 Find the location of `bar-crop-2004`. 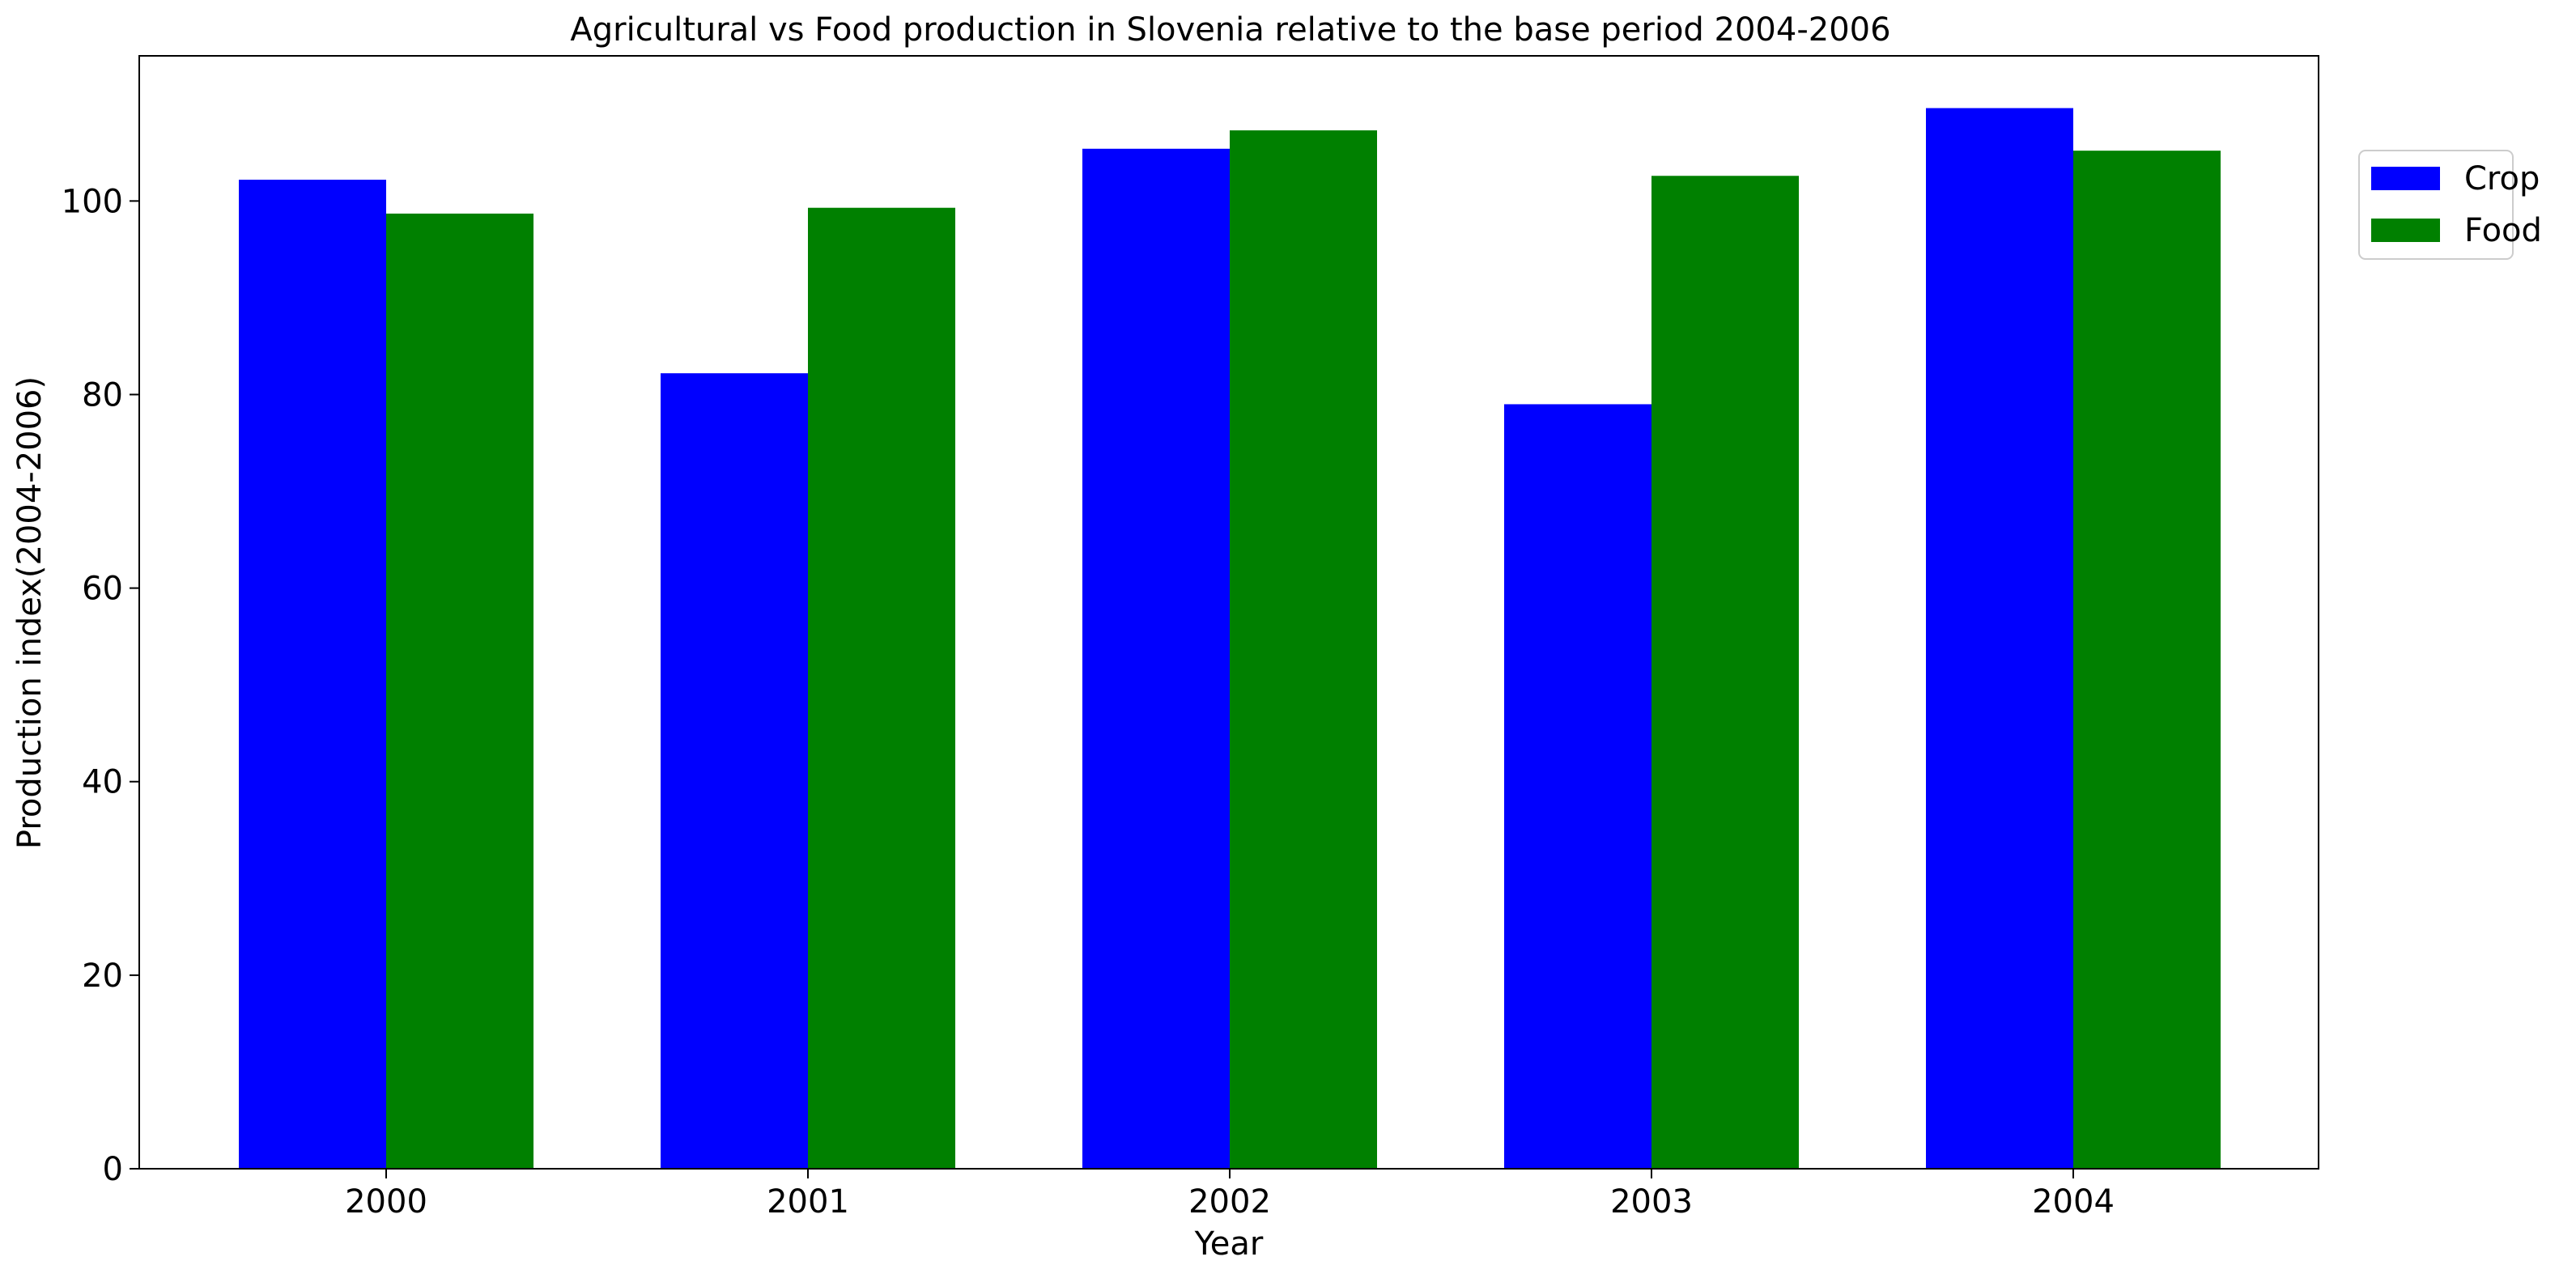

bar-crop-2004 is located at coordinates (1999, 639).